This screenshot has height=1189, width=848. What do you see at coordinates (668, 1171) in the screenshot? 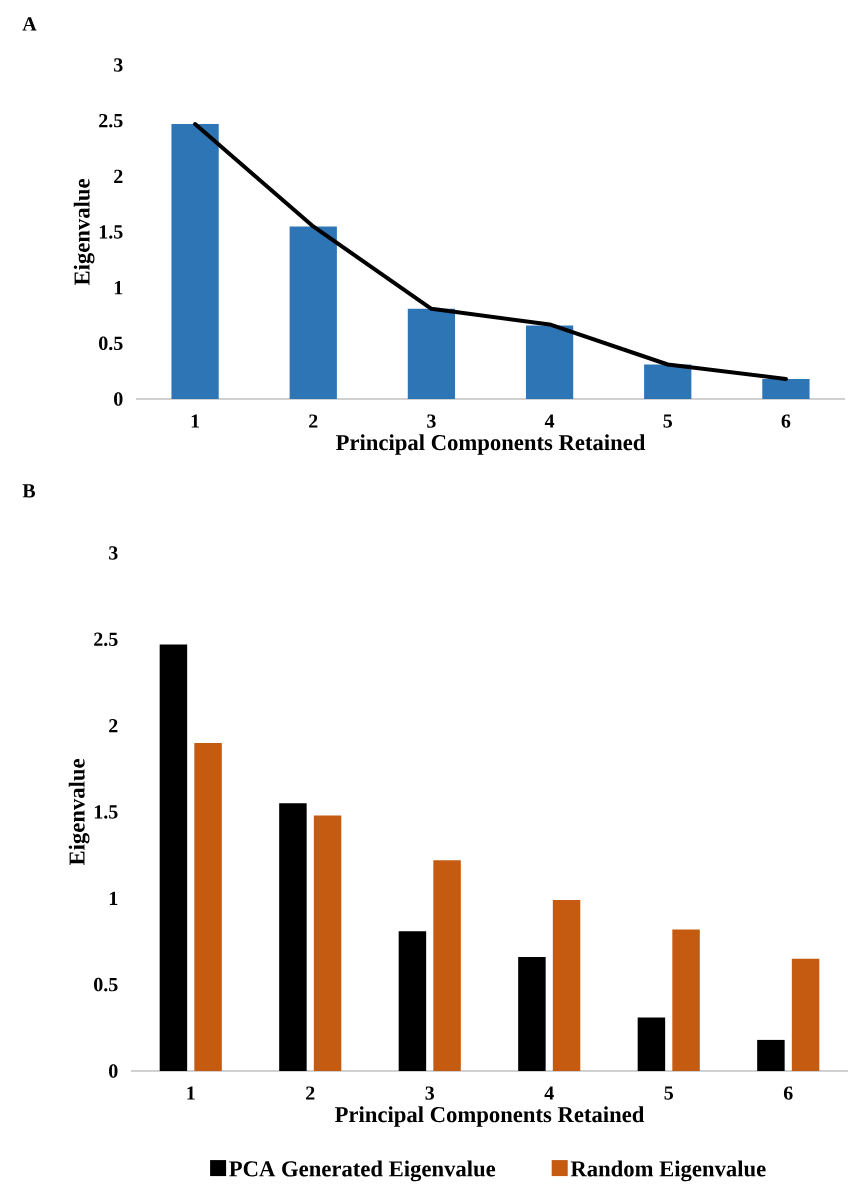
I see `legend-label: Random Eigenvalue` at bounding box center [668, 1171].